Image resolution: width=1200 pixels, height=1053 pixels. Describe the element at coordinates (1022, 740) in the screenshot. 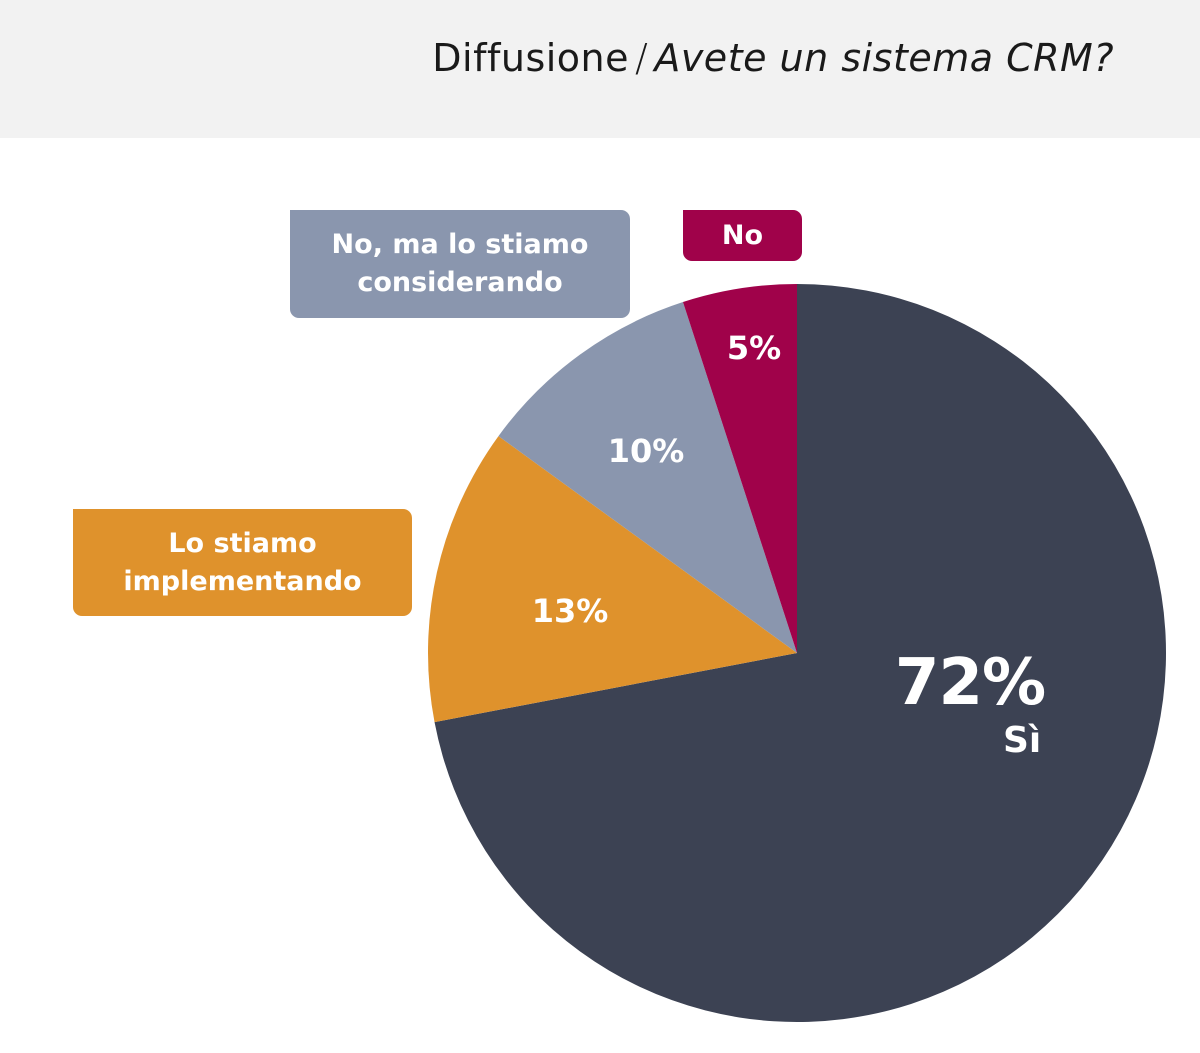

I see `slice-label-si-name: Sì` at that location.